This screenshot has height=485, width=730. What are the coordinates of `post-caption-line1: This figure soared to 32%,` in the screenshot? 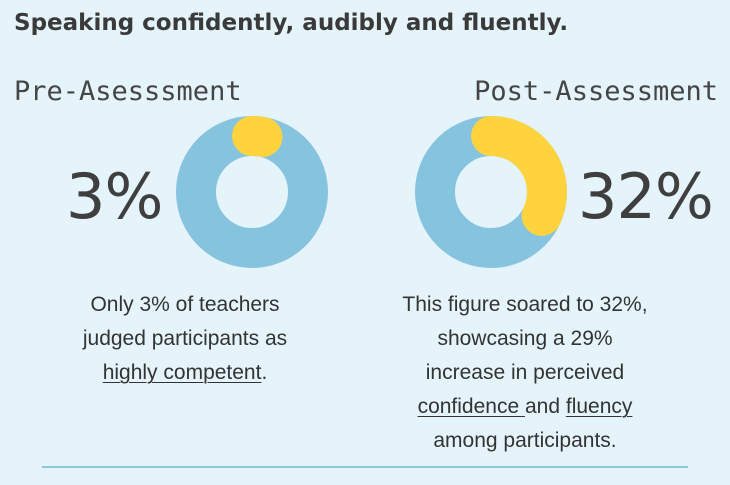 It's located at (525, 304).